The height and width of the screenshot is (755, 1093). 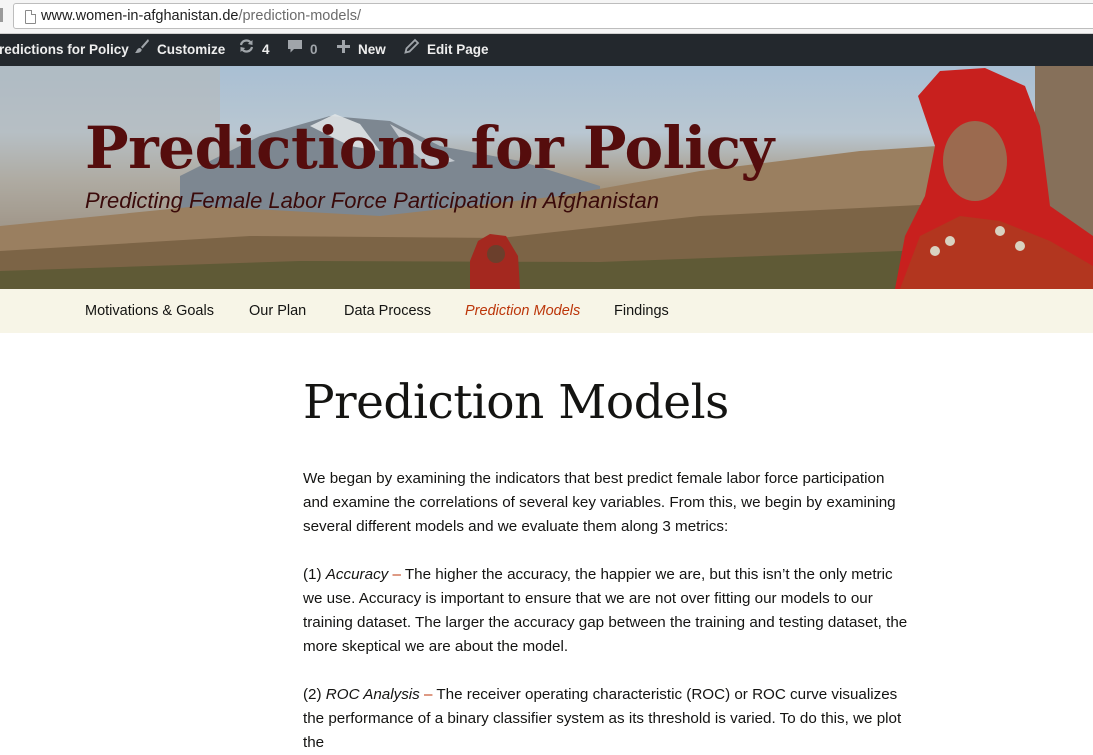 I want to click on new-content-button: New, so click(x=361, y=50).